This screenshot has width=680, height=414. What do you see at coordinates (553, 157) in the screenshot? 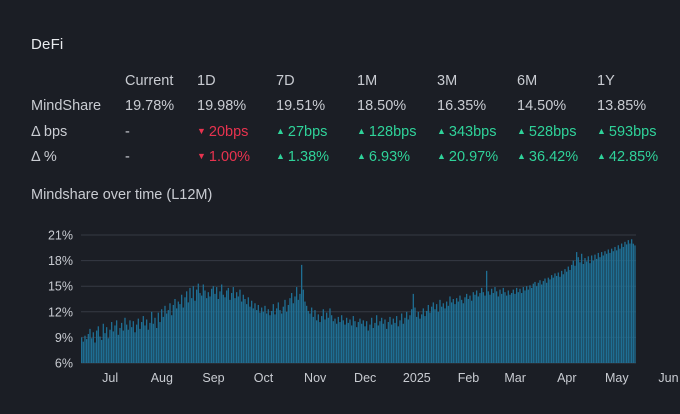
I see `cell-value: 36.42%` at bounding box center [553, 157].